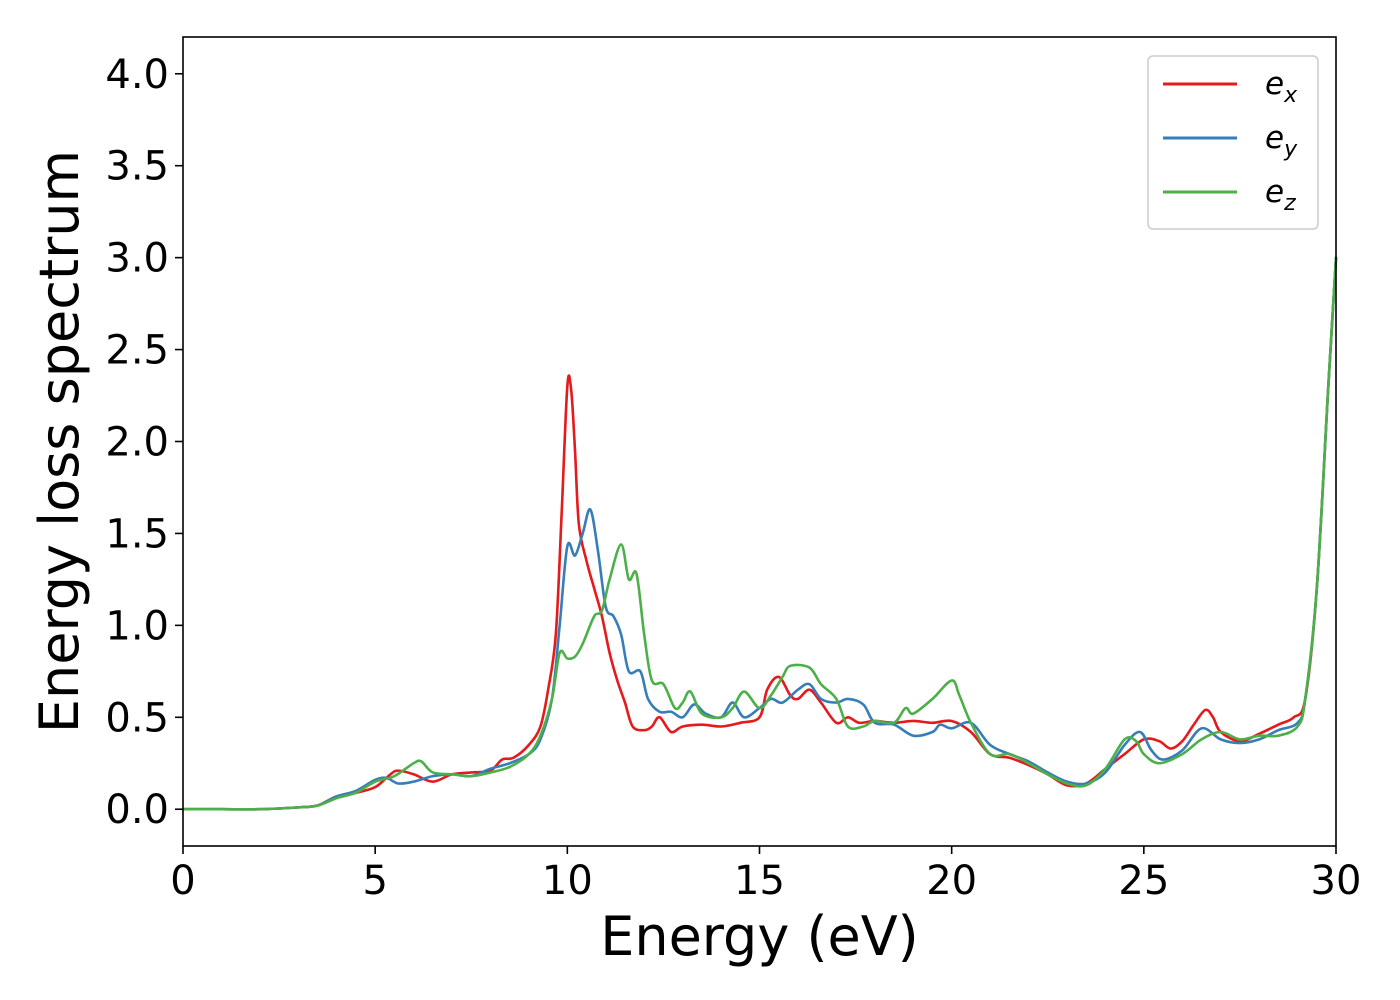 The width and height of the screenshot is (1400, 1000). Describe the element at coordinates (951, 881) in the screenshot. I see `x-tick-label: 20` at that location.